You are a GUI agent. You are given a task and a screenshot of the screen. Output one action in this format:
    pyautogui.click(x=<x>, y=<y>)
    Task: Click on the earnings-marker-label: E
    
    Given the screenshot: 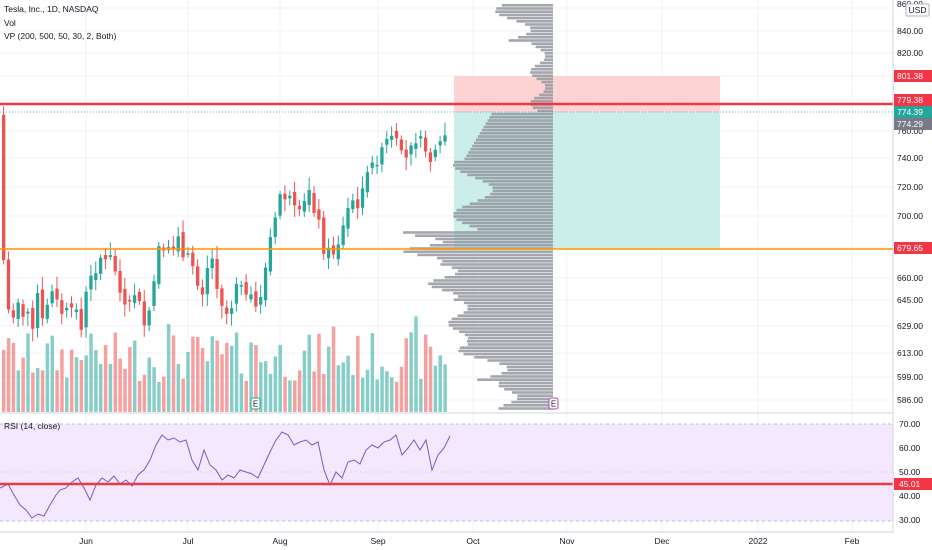 What is the action you would take?
    pyautogui.click(x=255, y=404)
    